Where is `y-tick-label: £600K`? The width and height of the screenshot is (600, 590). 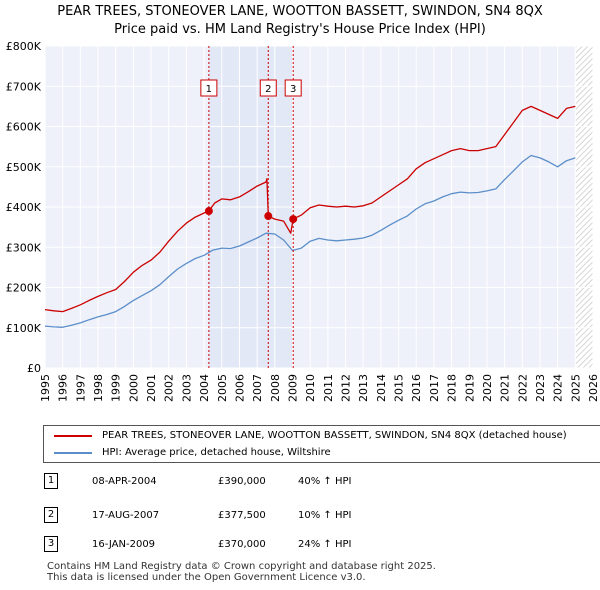
y-tick-label: £600K is located at coordinates (24, 127).